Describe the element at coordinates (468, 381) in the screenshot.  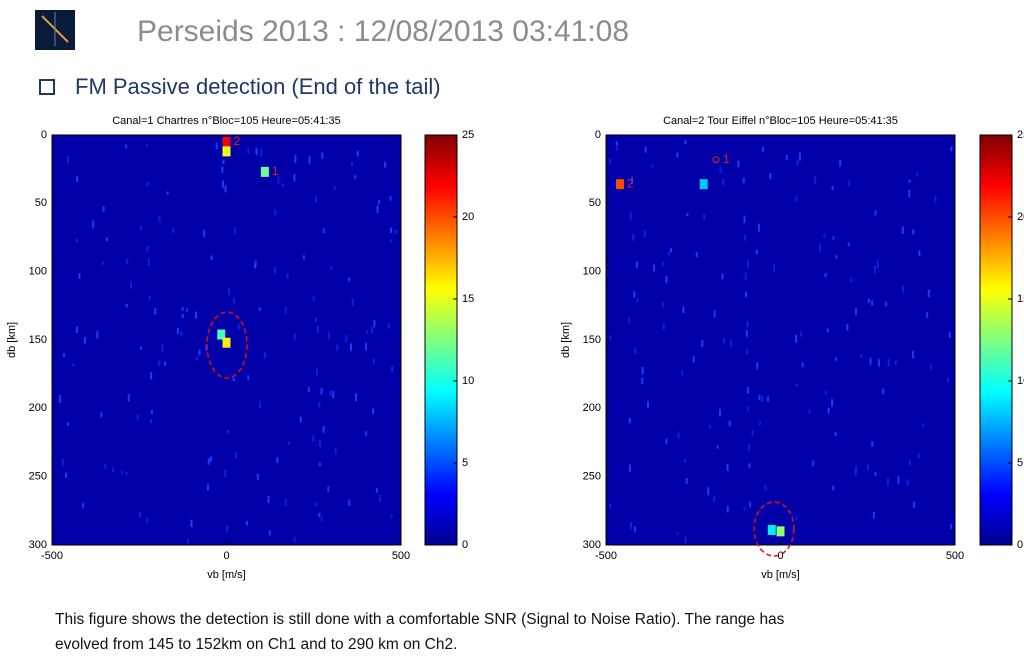
I see `colorbar-tick-label: 10` at that location.